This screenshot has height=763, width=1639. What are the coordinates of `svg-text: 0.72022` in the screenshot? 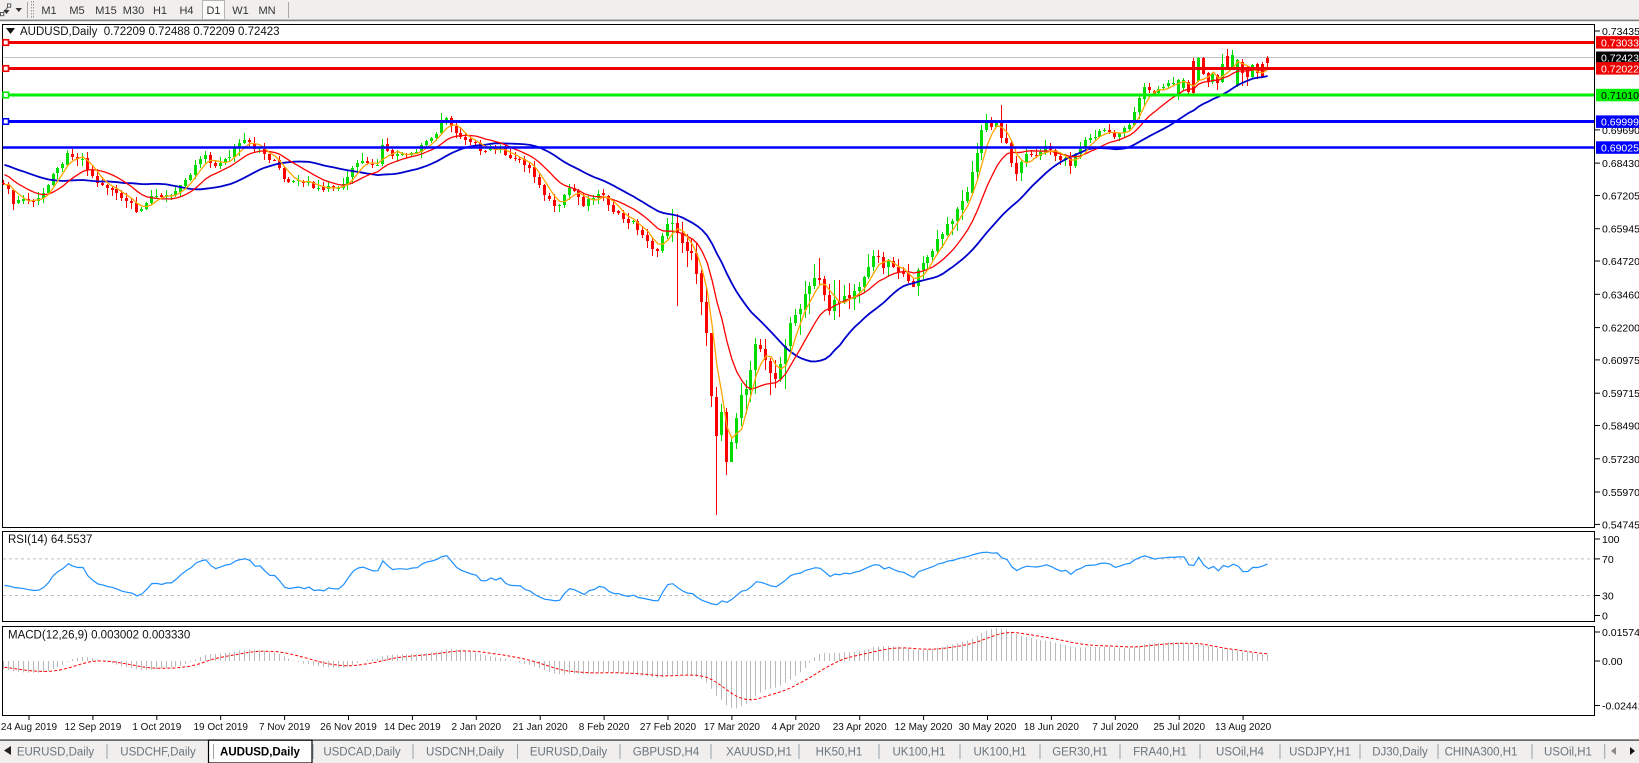 It's located at (1620, 69).